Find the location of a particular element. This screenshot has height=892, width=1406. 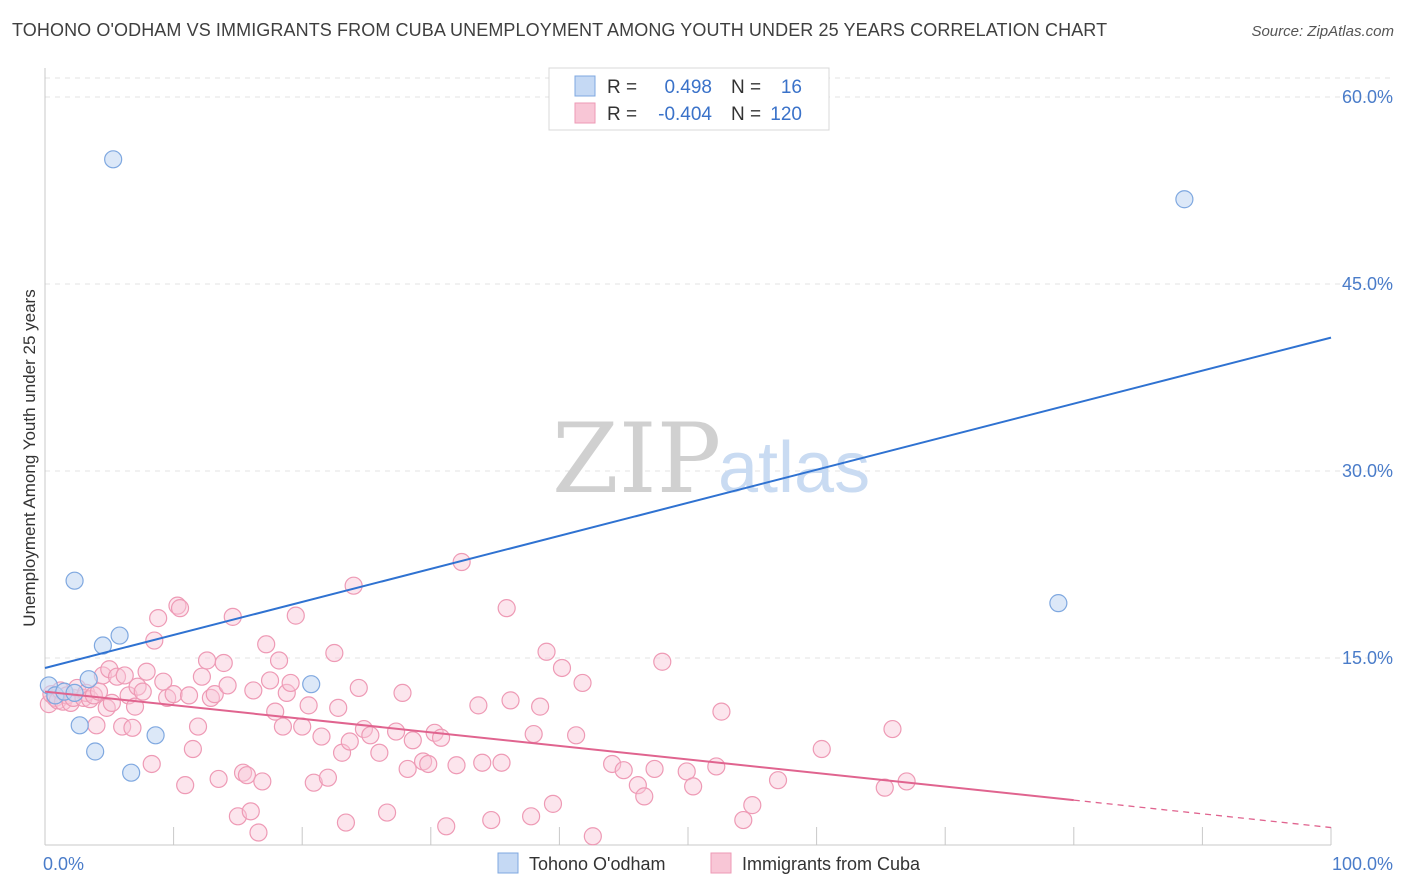

legend-r-value-1: 0.498 is located at coordinates (688, 87).